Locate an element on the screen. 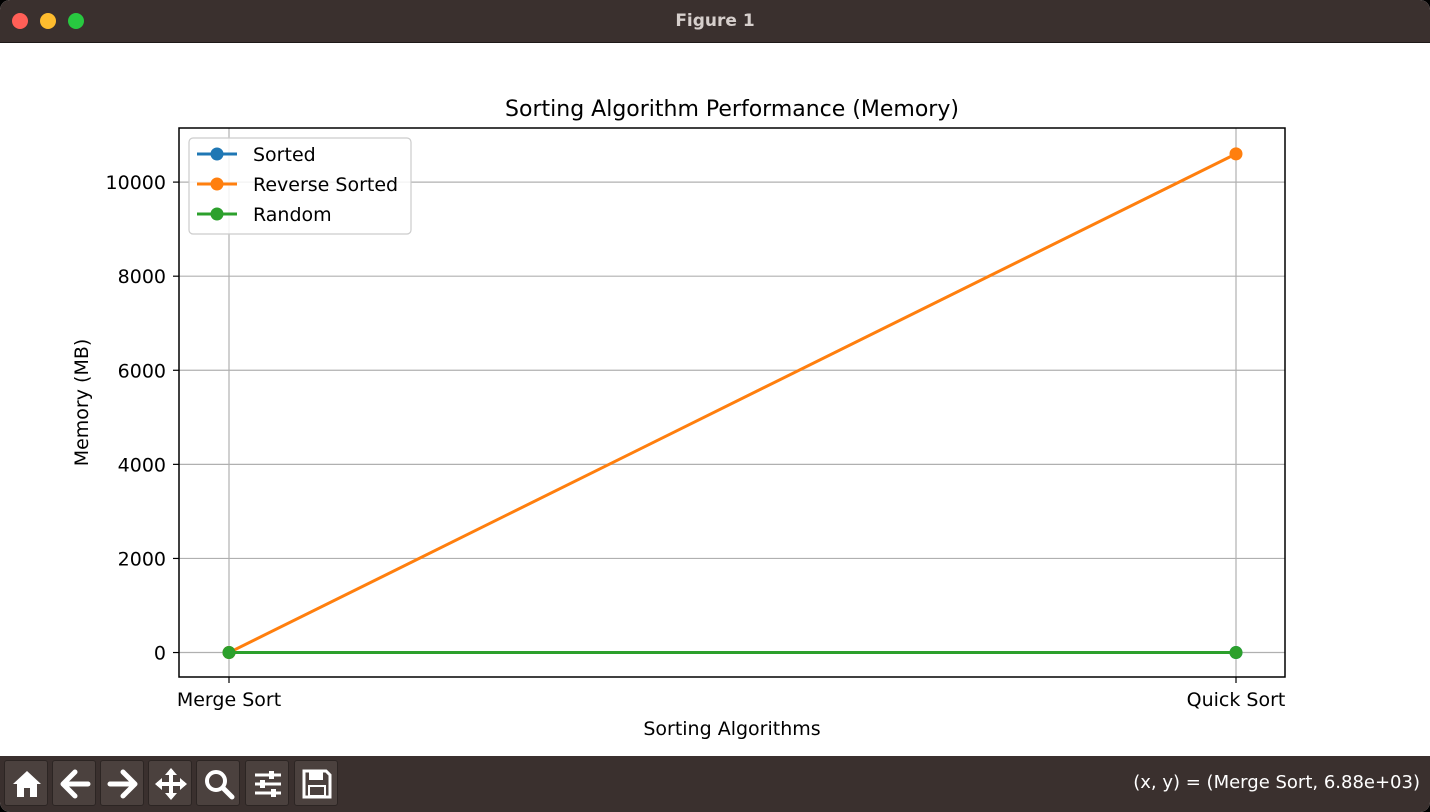  forward-arrow-icon is located at coordinates (122, 784).